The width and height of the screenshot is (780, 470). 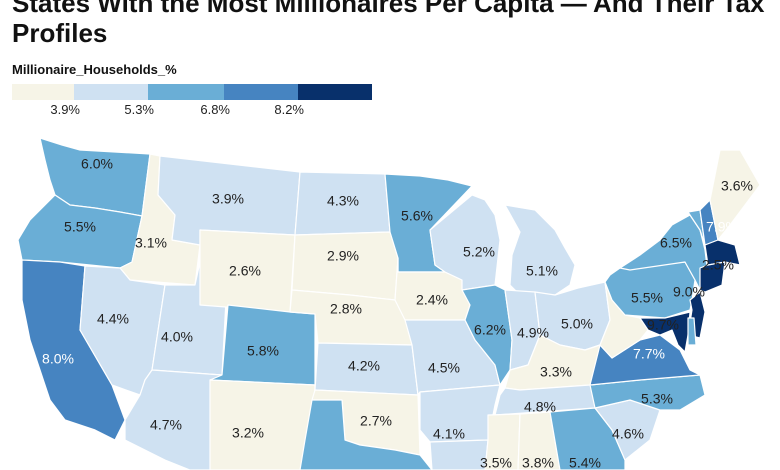 What do you see at coordinates (151, 243) in the screenshot?
I see `state-value-label: 3.1%` at bounding box center [151, 243].